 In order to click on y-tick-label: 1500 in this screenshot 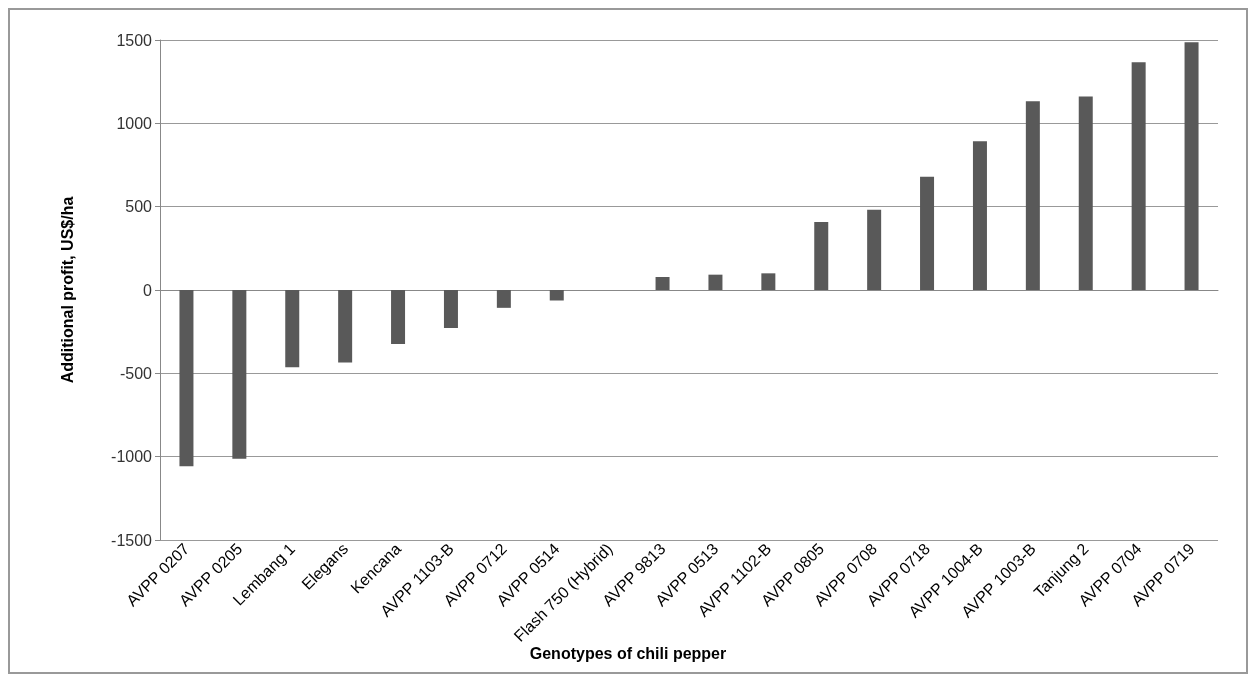, I will do `click(134, 40)`.